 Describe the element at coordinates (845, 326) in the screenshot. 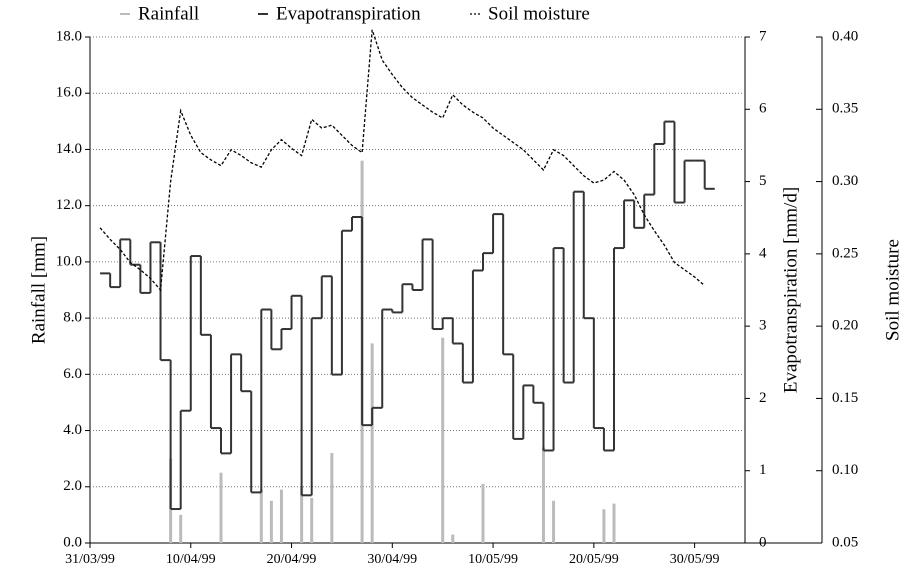

I see `y3-tick-label: 0.20` at that location.